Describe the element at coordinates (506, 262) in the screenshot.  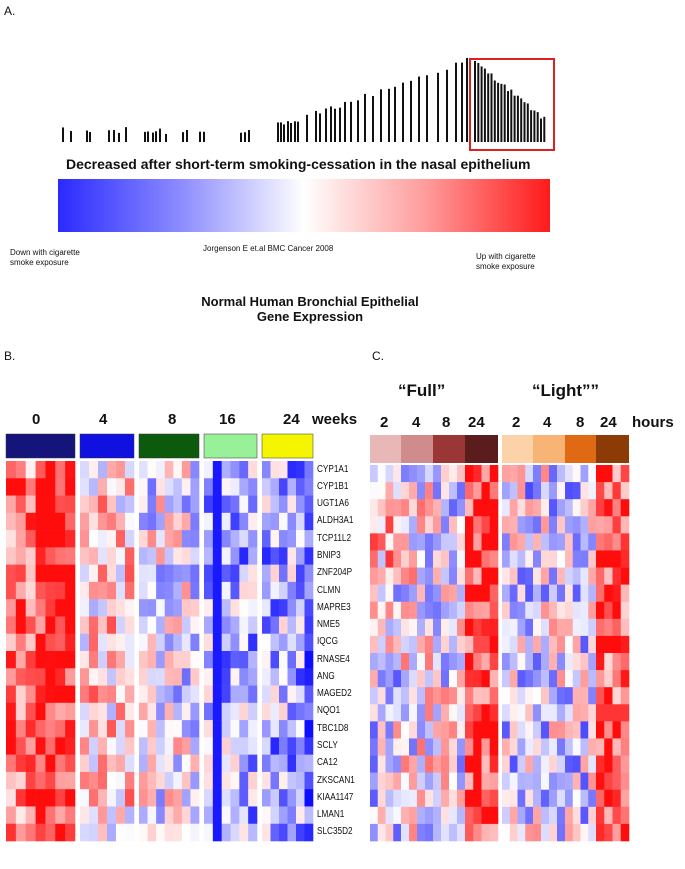
I see `right-note: Up with cigarette smoke exposure` at that location.